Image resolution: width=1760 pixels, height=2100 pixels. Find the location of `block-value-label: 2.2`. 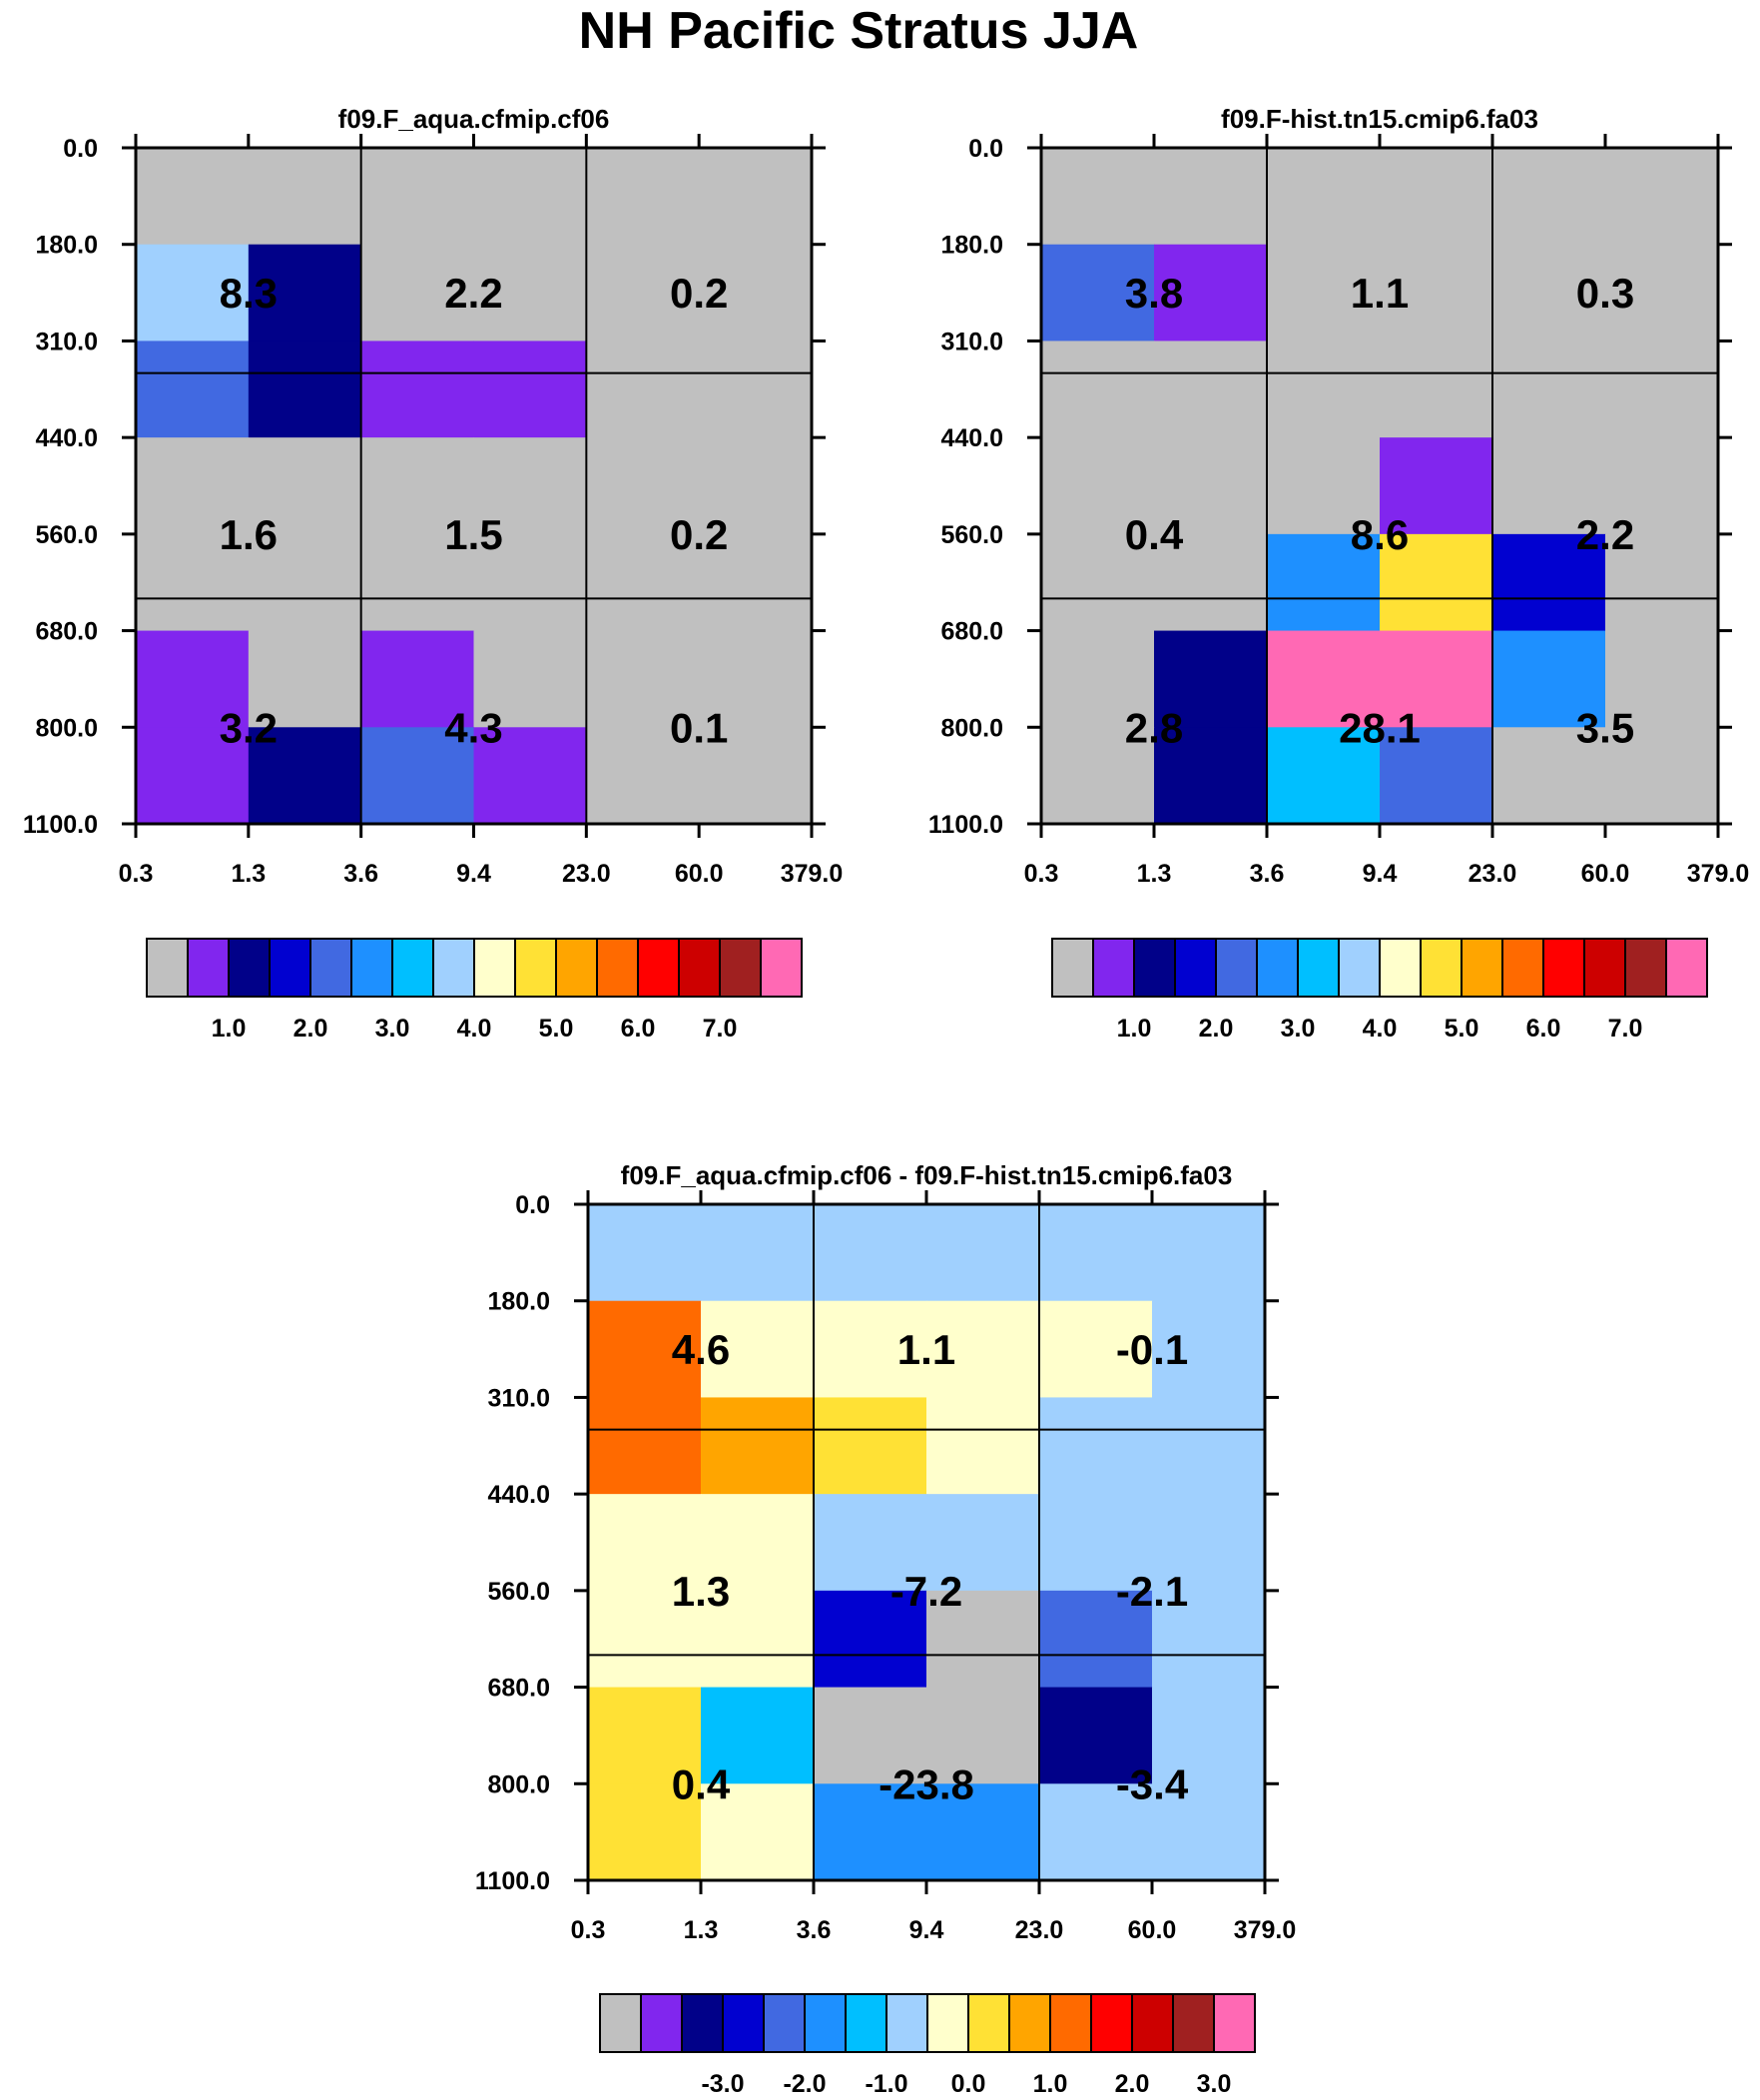

block-value-label: 2.2 is located at coordinates (1605, 534).